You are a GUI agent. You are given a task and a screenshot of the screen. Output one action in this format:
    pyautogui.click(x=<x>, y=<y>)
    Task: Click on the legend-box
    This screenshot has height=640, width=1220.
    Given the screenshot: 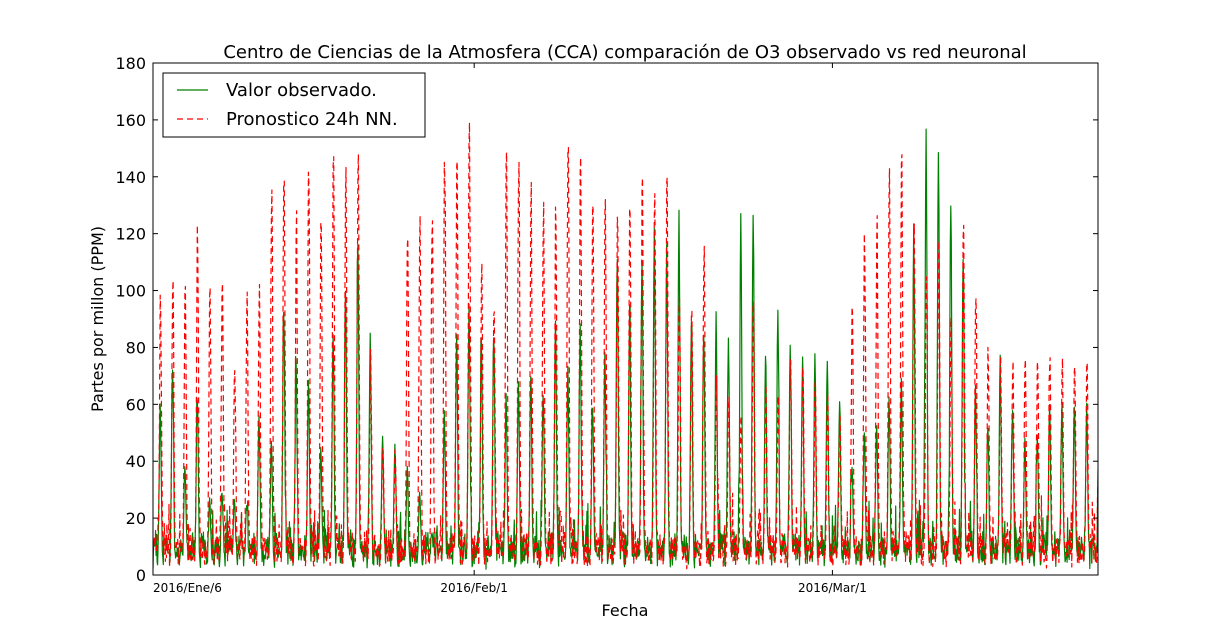 What is the action you would take?
    pyautogui.click(x=294, y=105)
    